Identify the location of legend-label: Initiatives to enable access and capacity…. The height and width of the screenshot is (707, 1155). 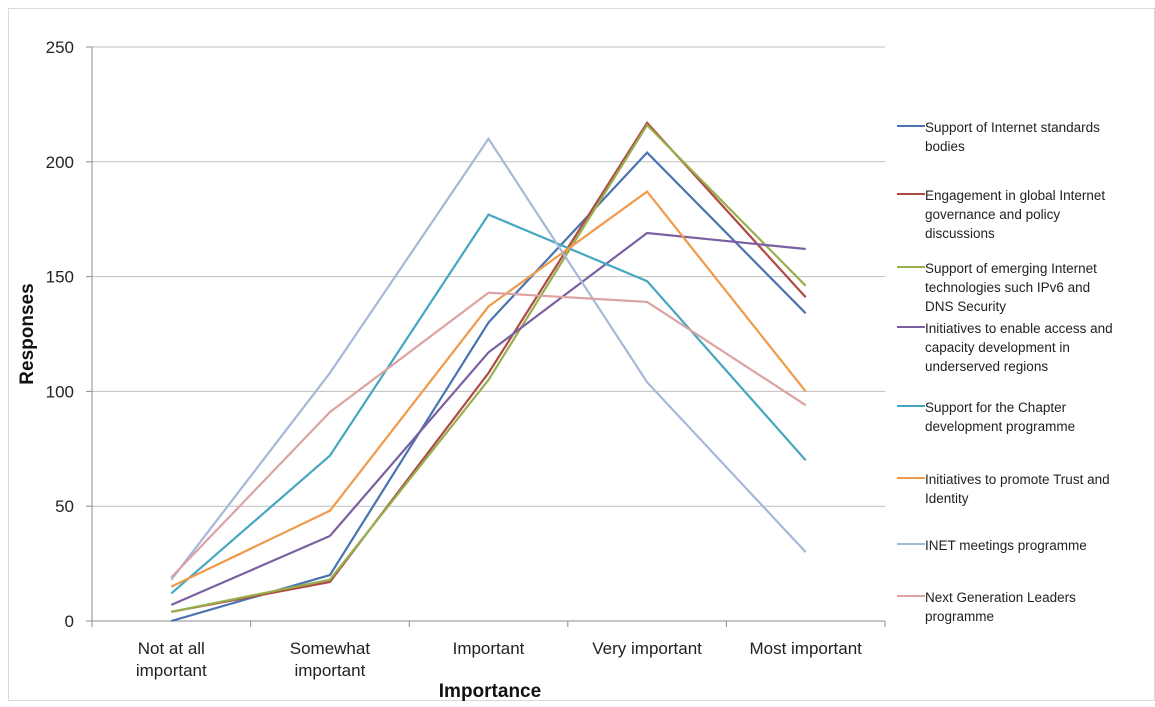
(1019, 347).